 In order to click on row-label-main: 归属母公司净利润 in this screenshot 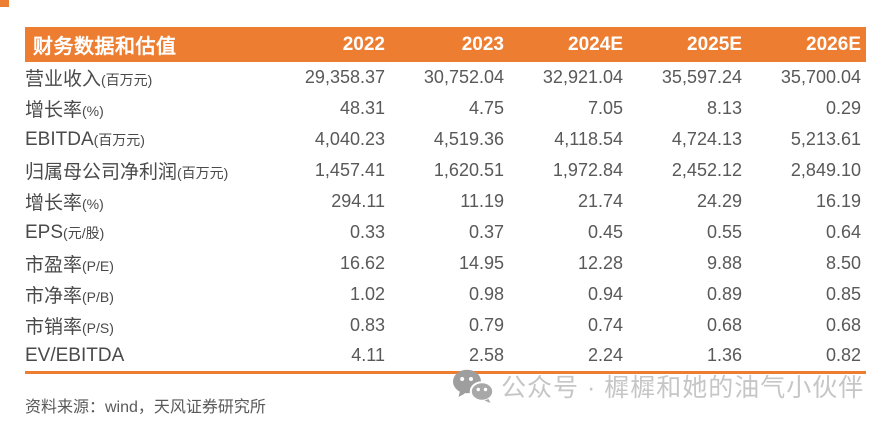, I will do `click(101, 172)`.